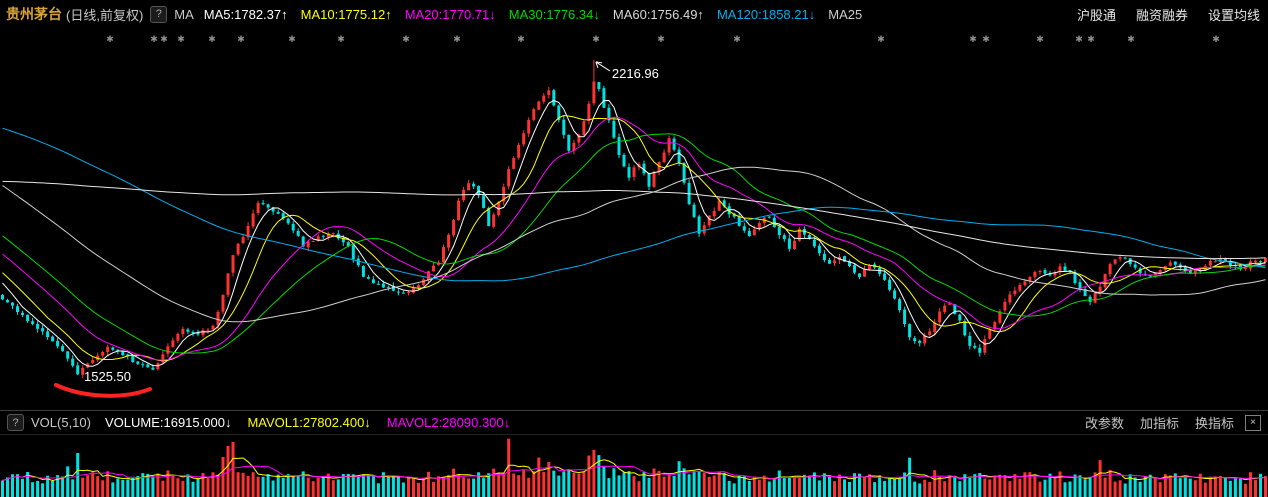  What do you see at coordinates (1104, 423) in the screenshot?
I see `change-params-button: 改参数` at bounding box center [1104, 423].